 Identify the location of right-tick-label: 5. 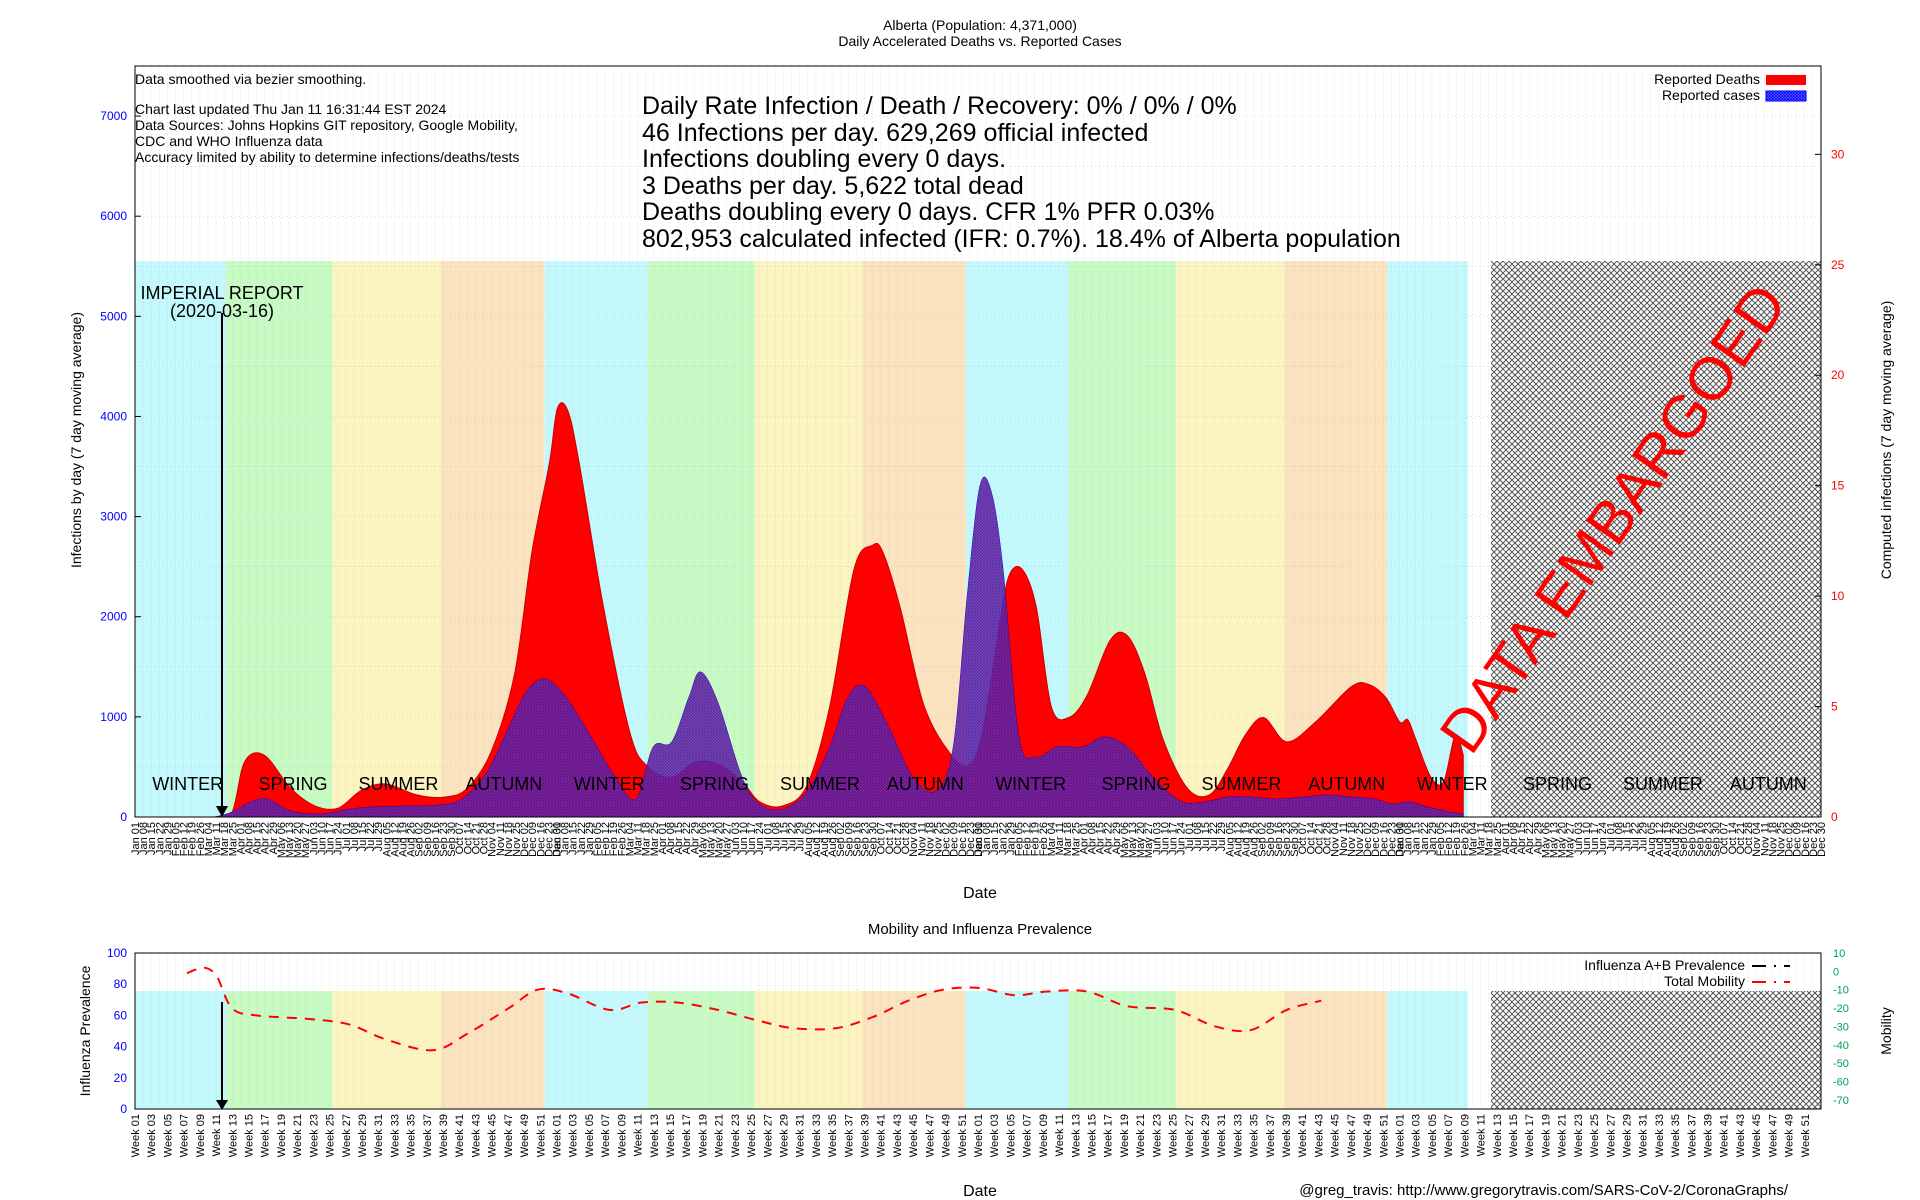
(1834, 707).